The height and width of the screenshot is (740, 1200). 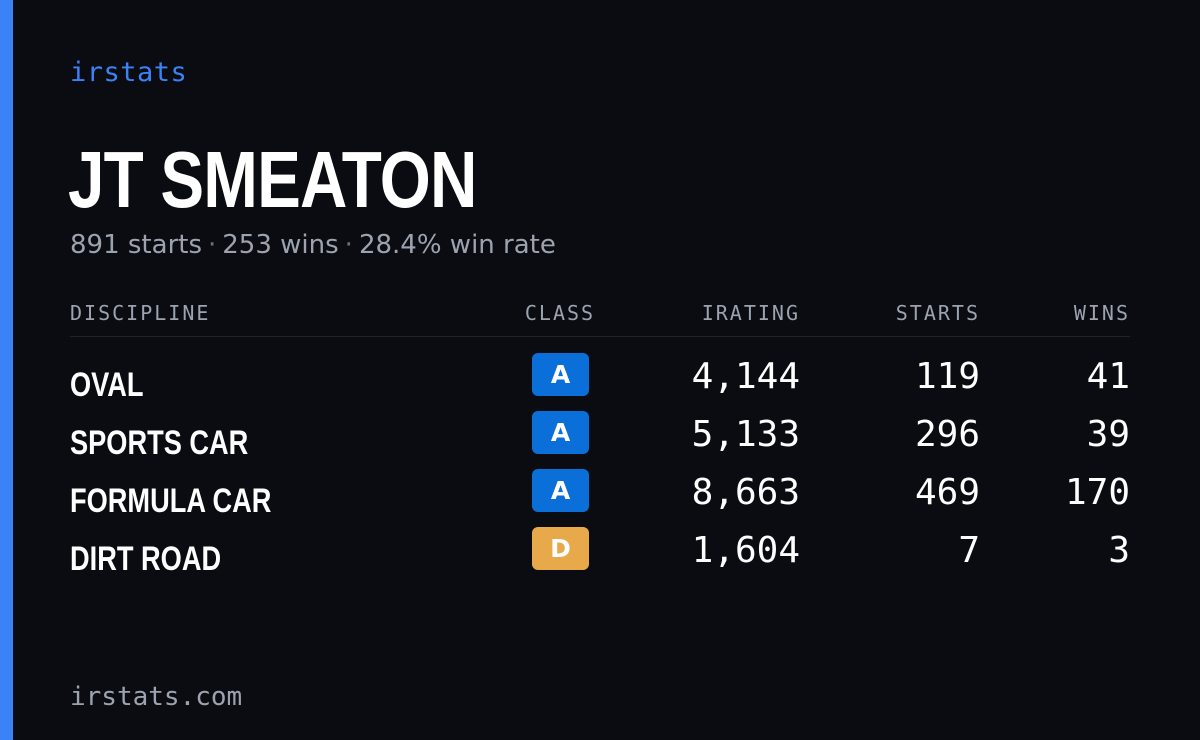 What do you see at coordinates (140, 313) in the screenshot?
I see `header-discipline: DISCIPLINE` at bounding box center [140, 313].